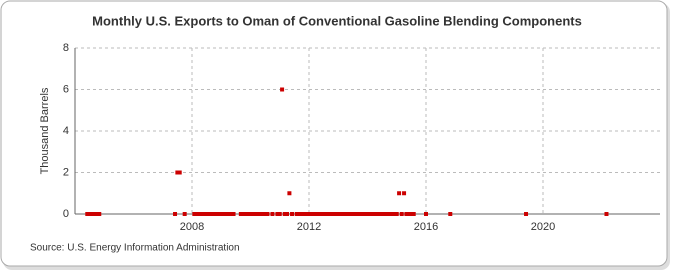 This screenshot has width=675, height=280. Describe the element at coordinates (66, 131) in the screenshot. I see `y-tick-label: 4` at that location.